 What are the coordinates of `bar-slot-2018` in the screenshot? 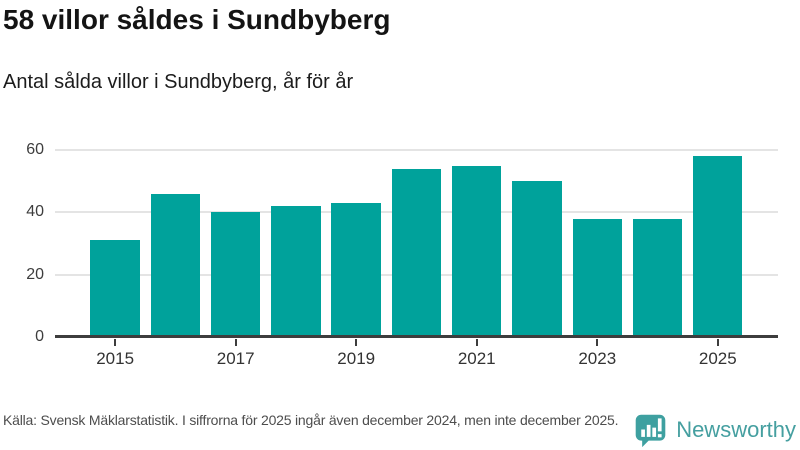 It's located at (296, 243).